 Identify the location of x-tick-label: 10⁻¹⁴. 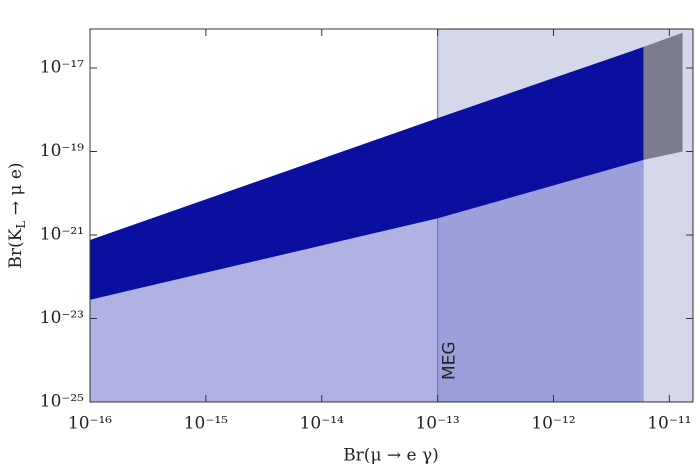
(322, 424).